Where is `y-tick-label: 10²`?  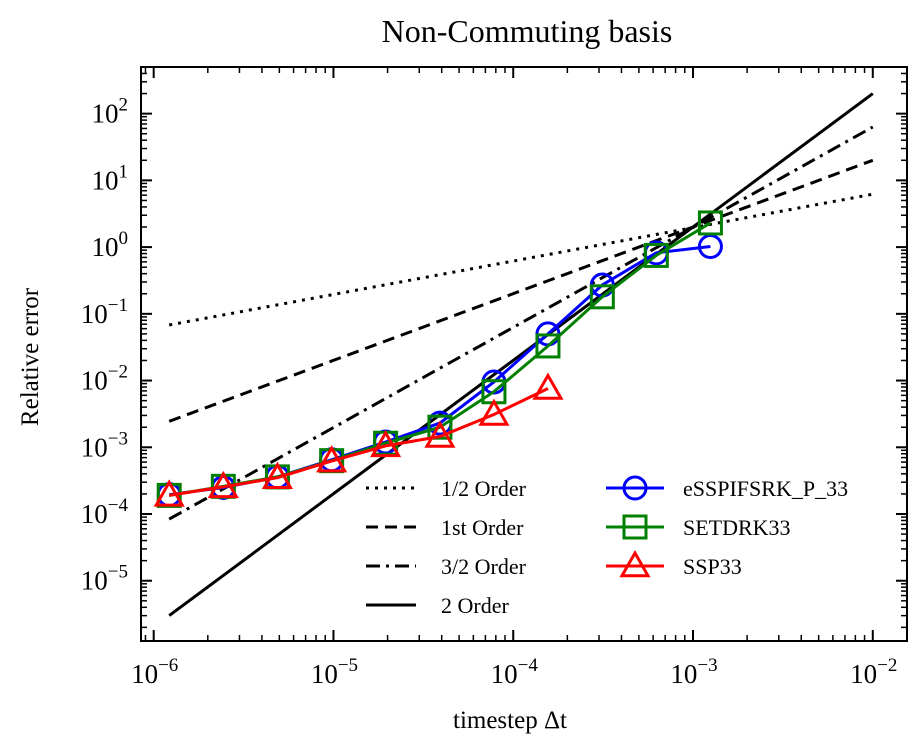
y-tick-label: 10² is located at coordinates (110, 112).